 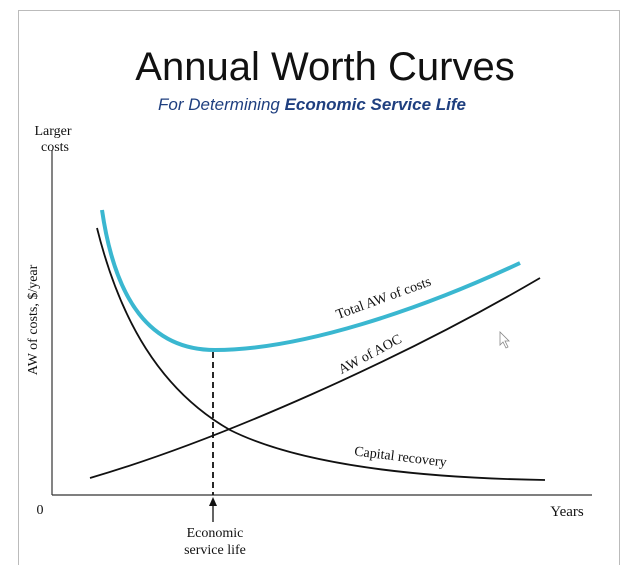 What do you see at coordinates (213, 501) in the screenshot?
I see `arrow-head` at bounding box center [213, 501].